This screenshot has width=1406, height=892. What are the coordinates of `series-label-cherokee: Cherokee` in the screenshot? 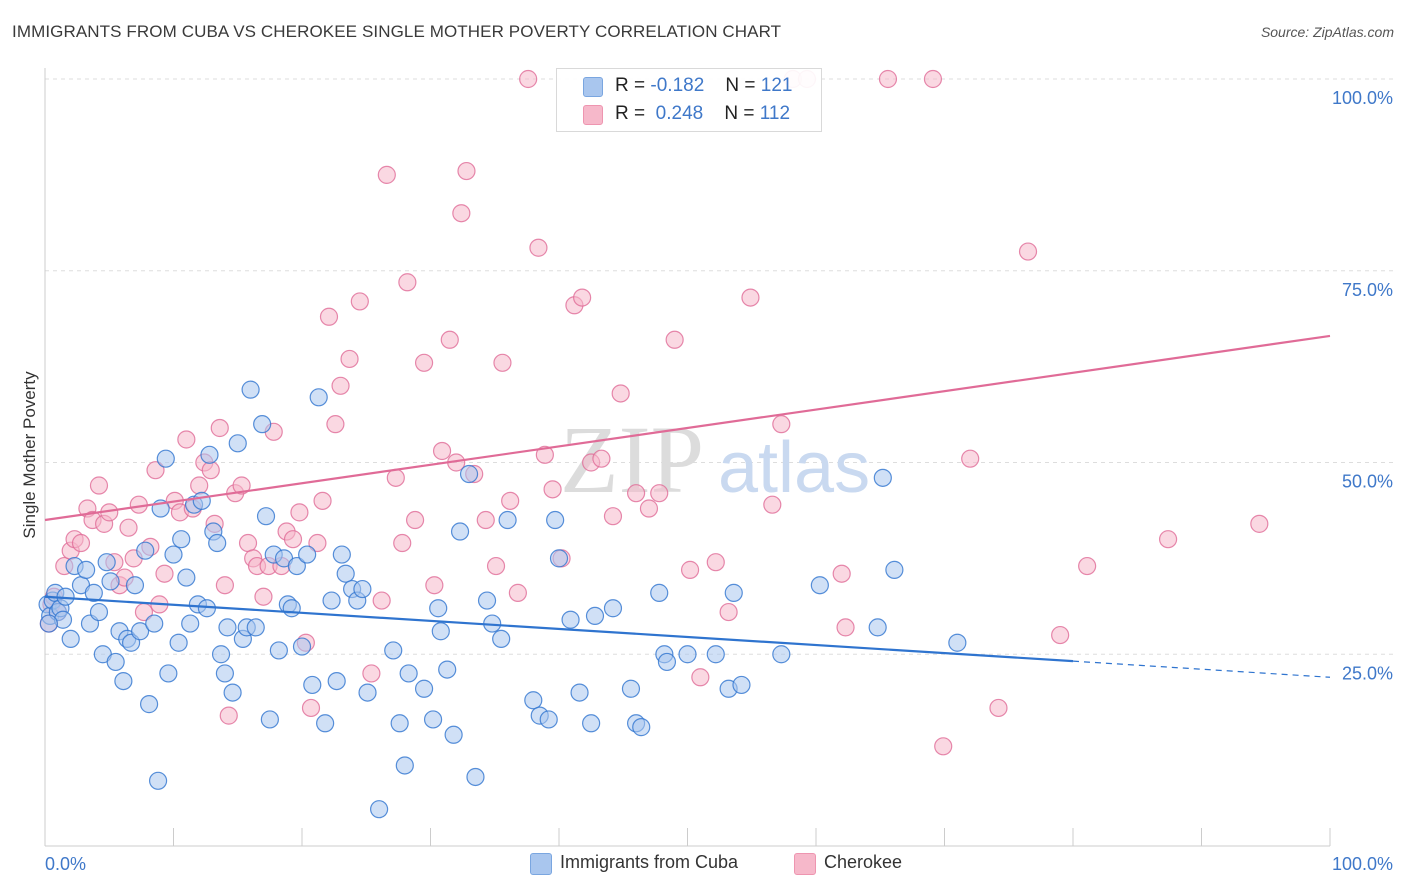 It's located at (863, 862).